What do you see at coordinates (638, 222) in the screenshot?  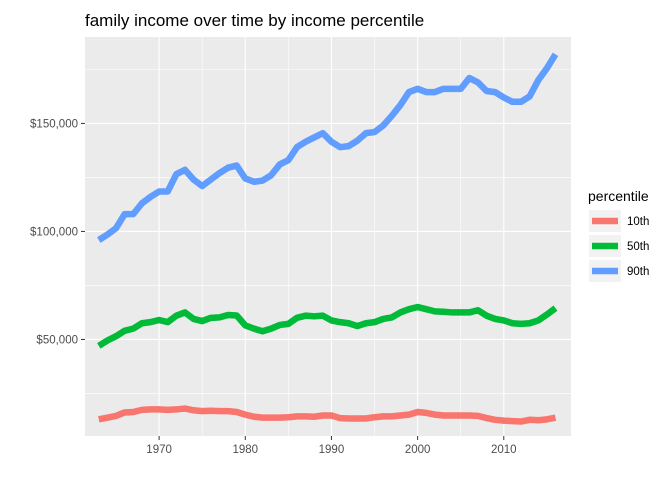 I see `legend-label-10th: 10th` at bounding box center [638, 222].